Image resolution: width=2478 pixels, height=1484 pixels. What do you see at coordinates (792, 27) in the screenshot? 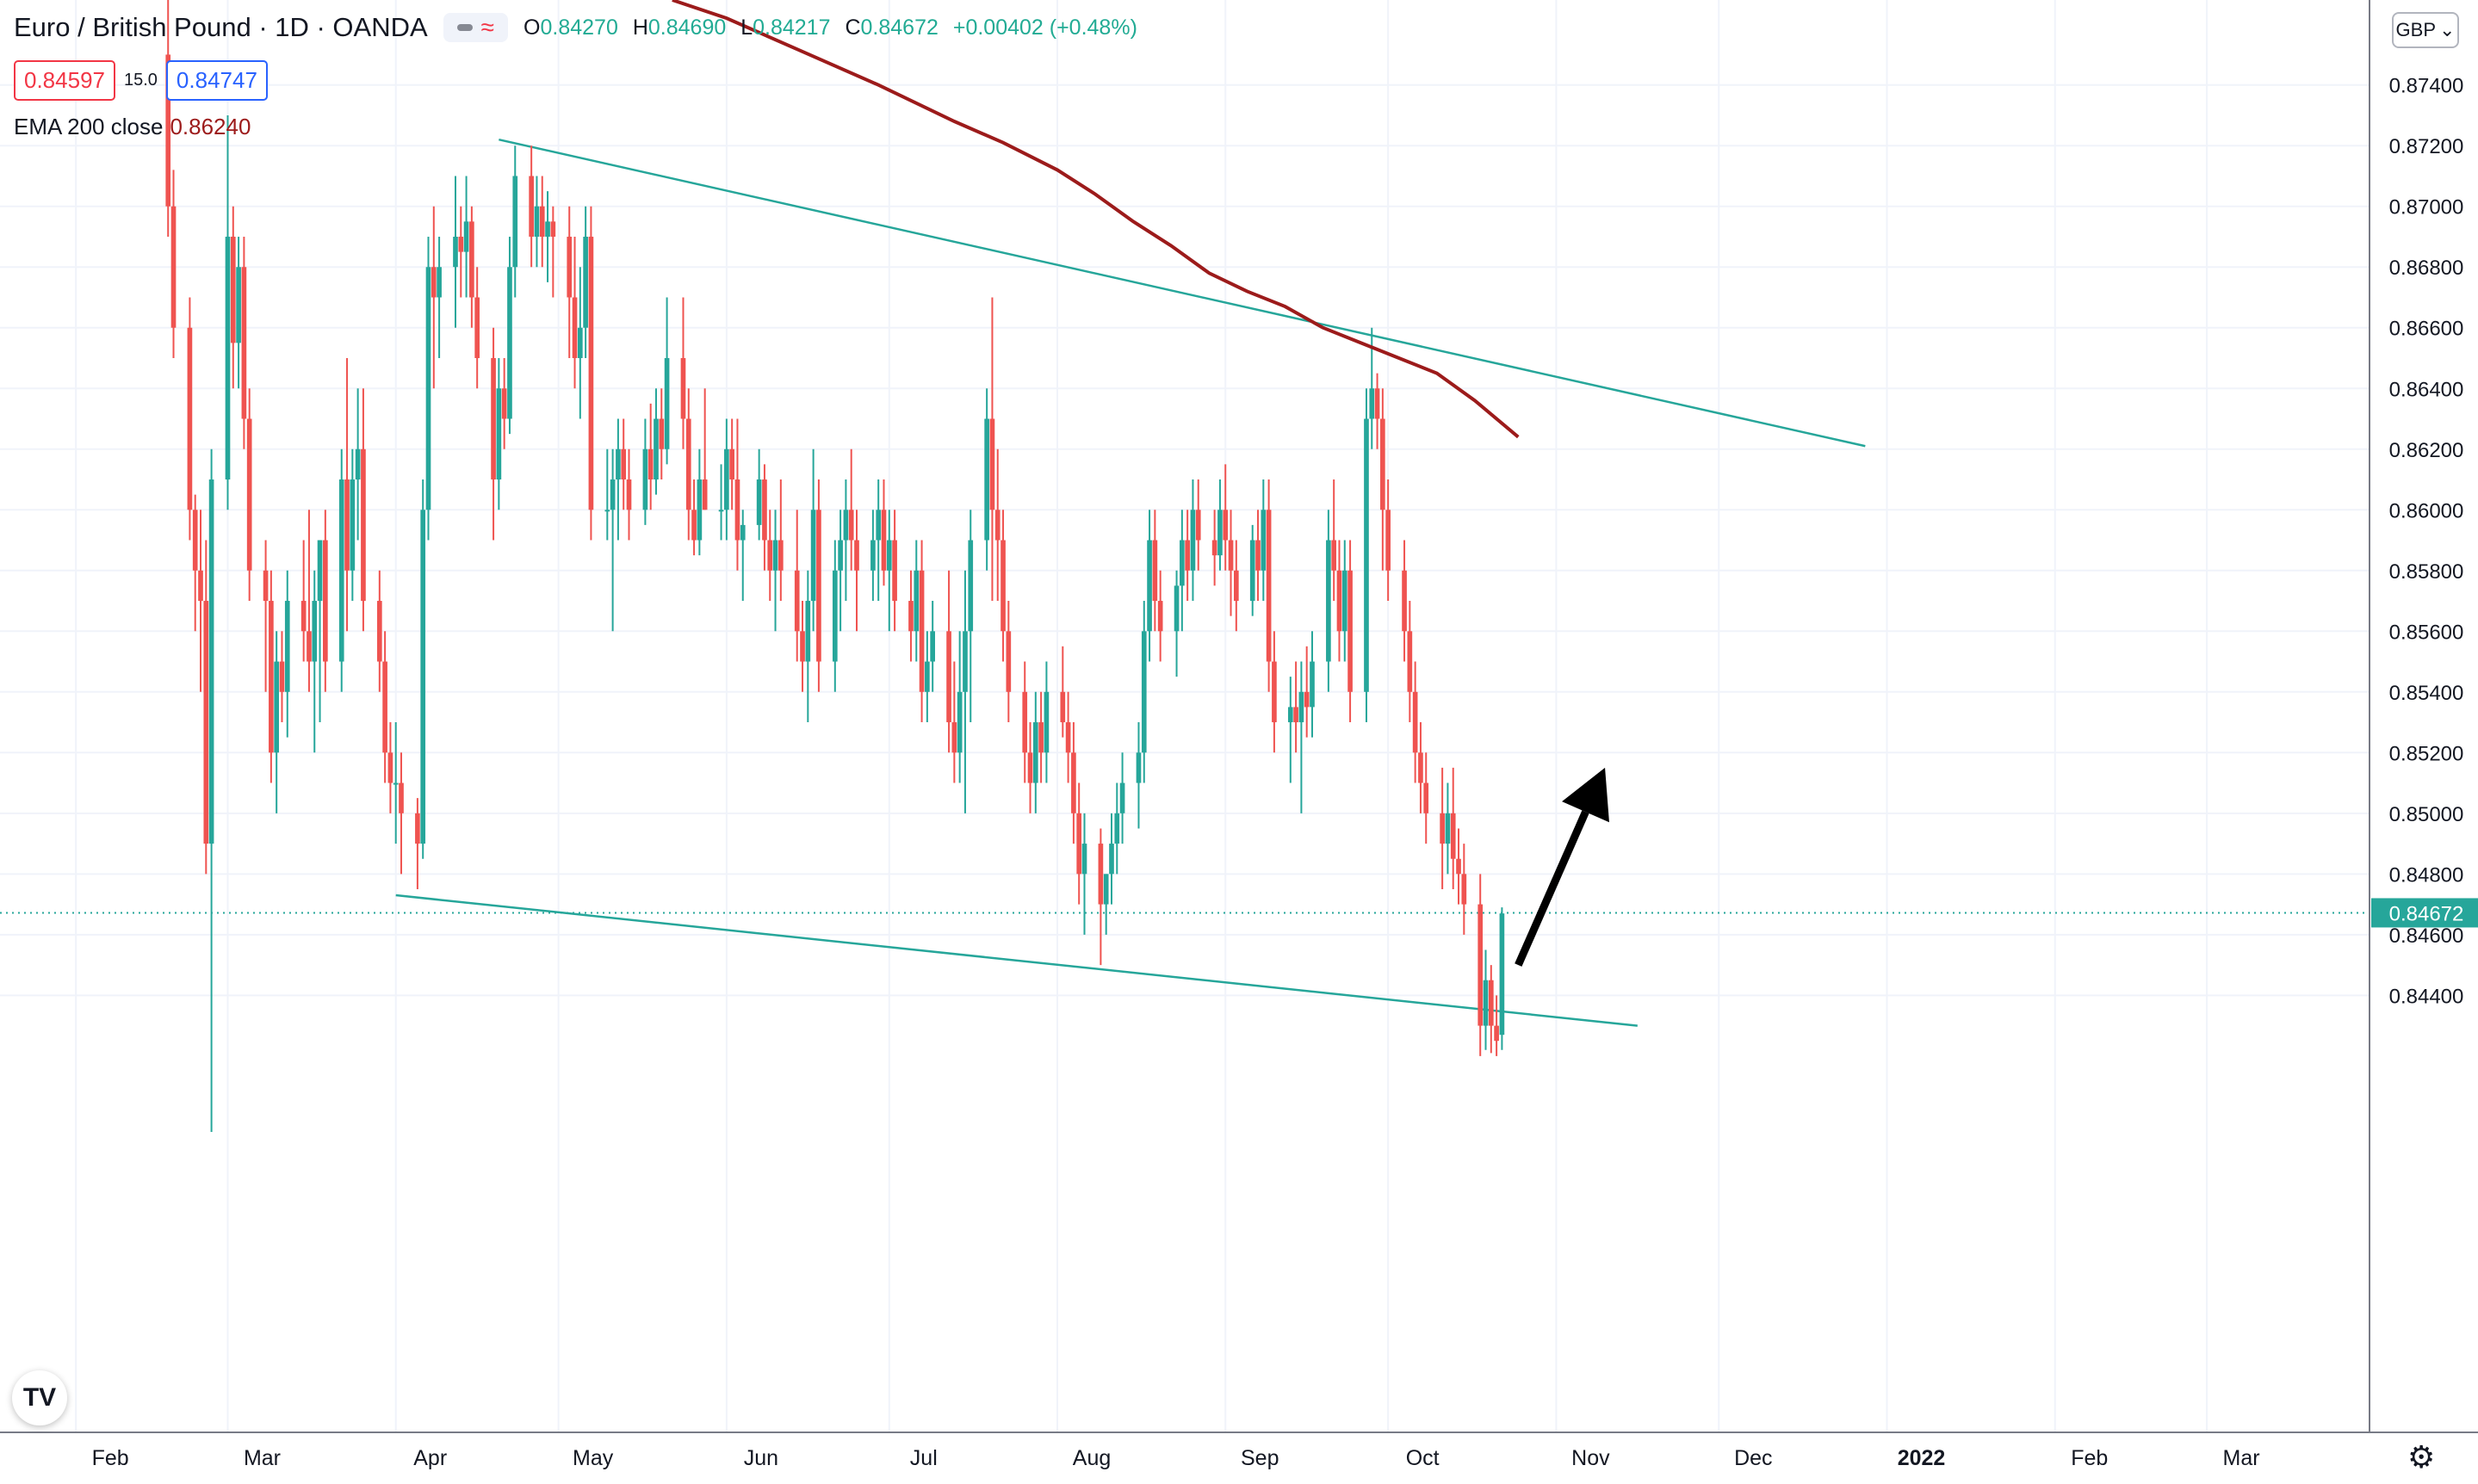
I see `low-value: 0.84217` at bounding box center [792, 27].